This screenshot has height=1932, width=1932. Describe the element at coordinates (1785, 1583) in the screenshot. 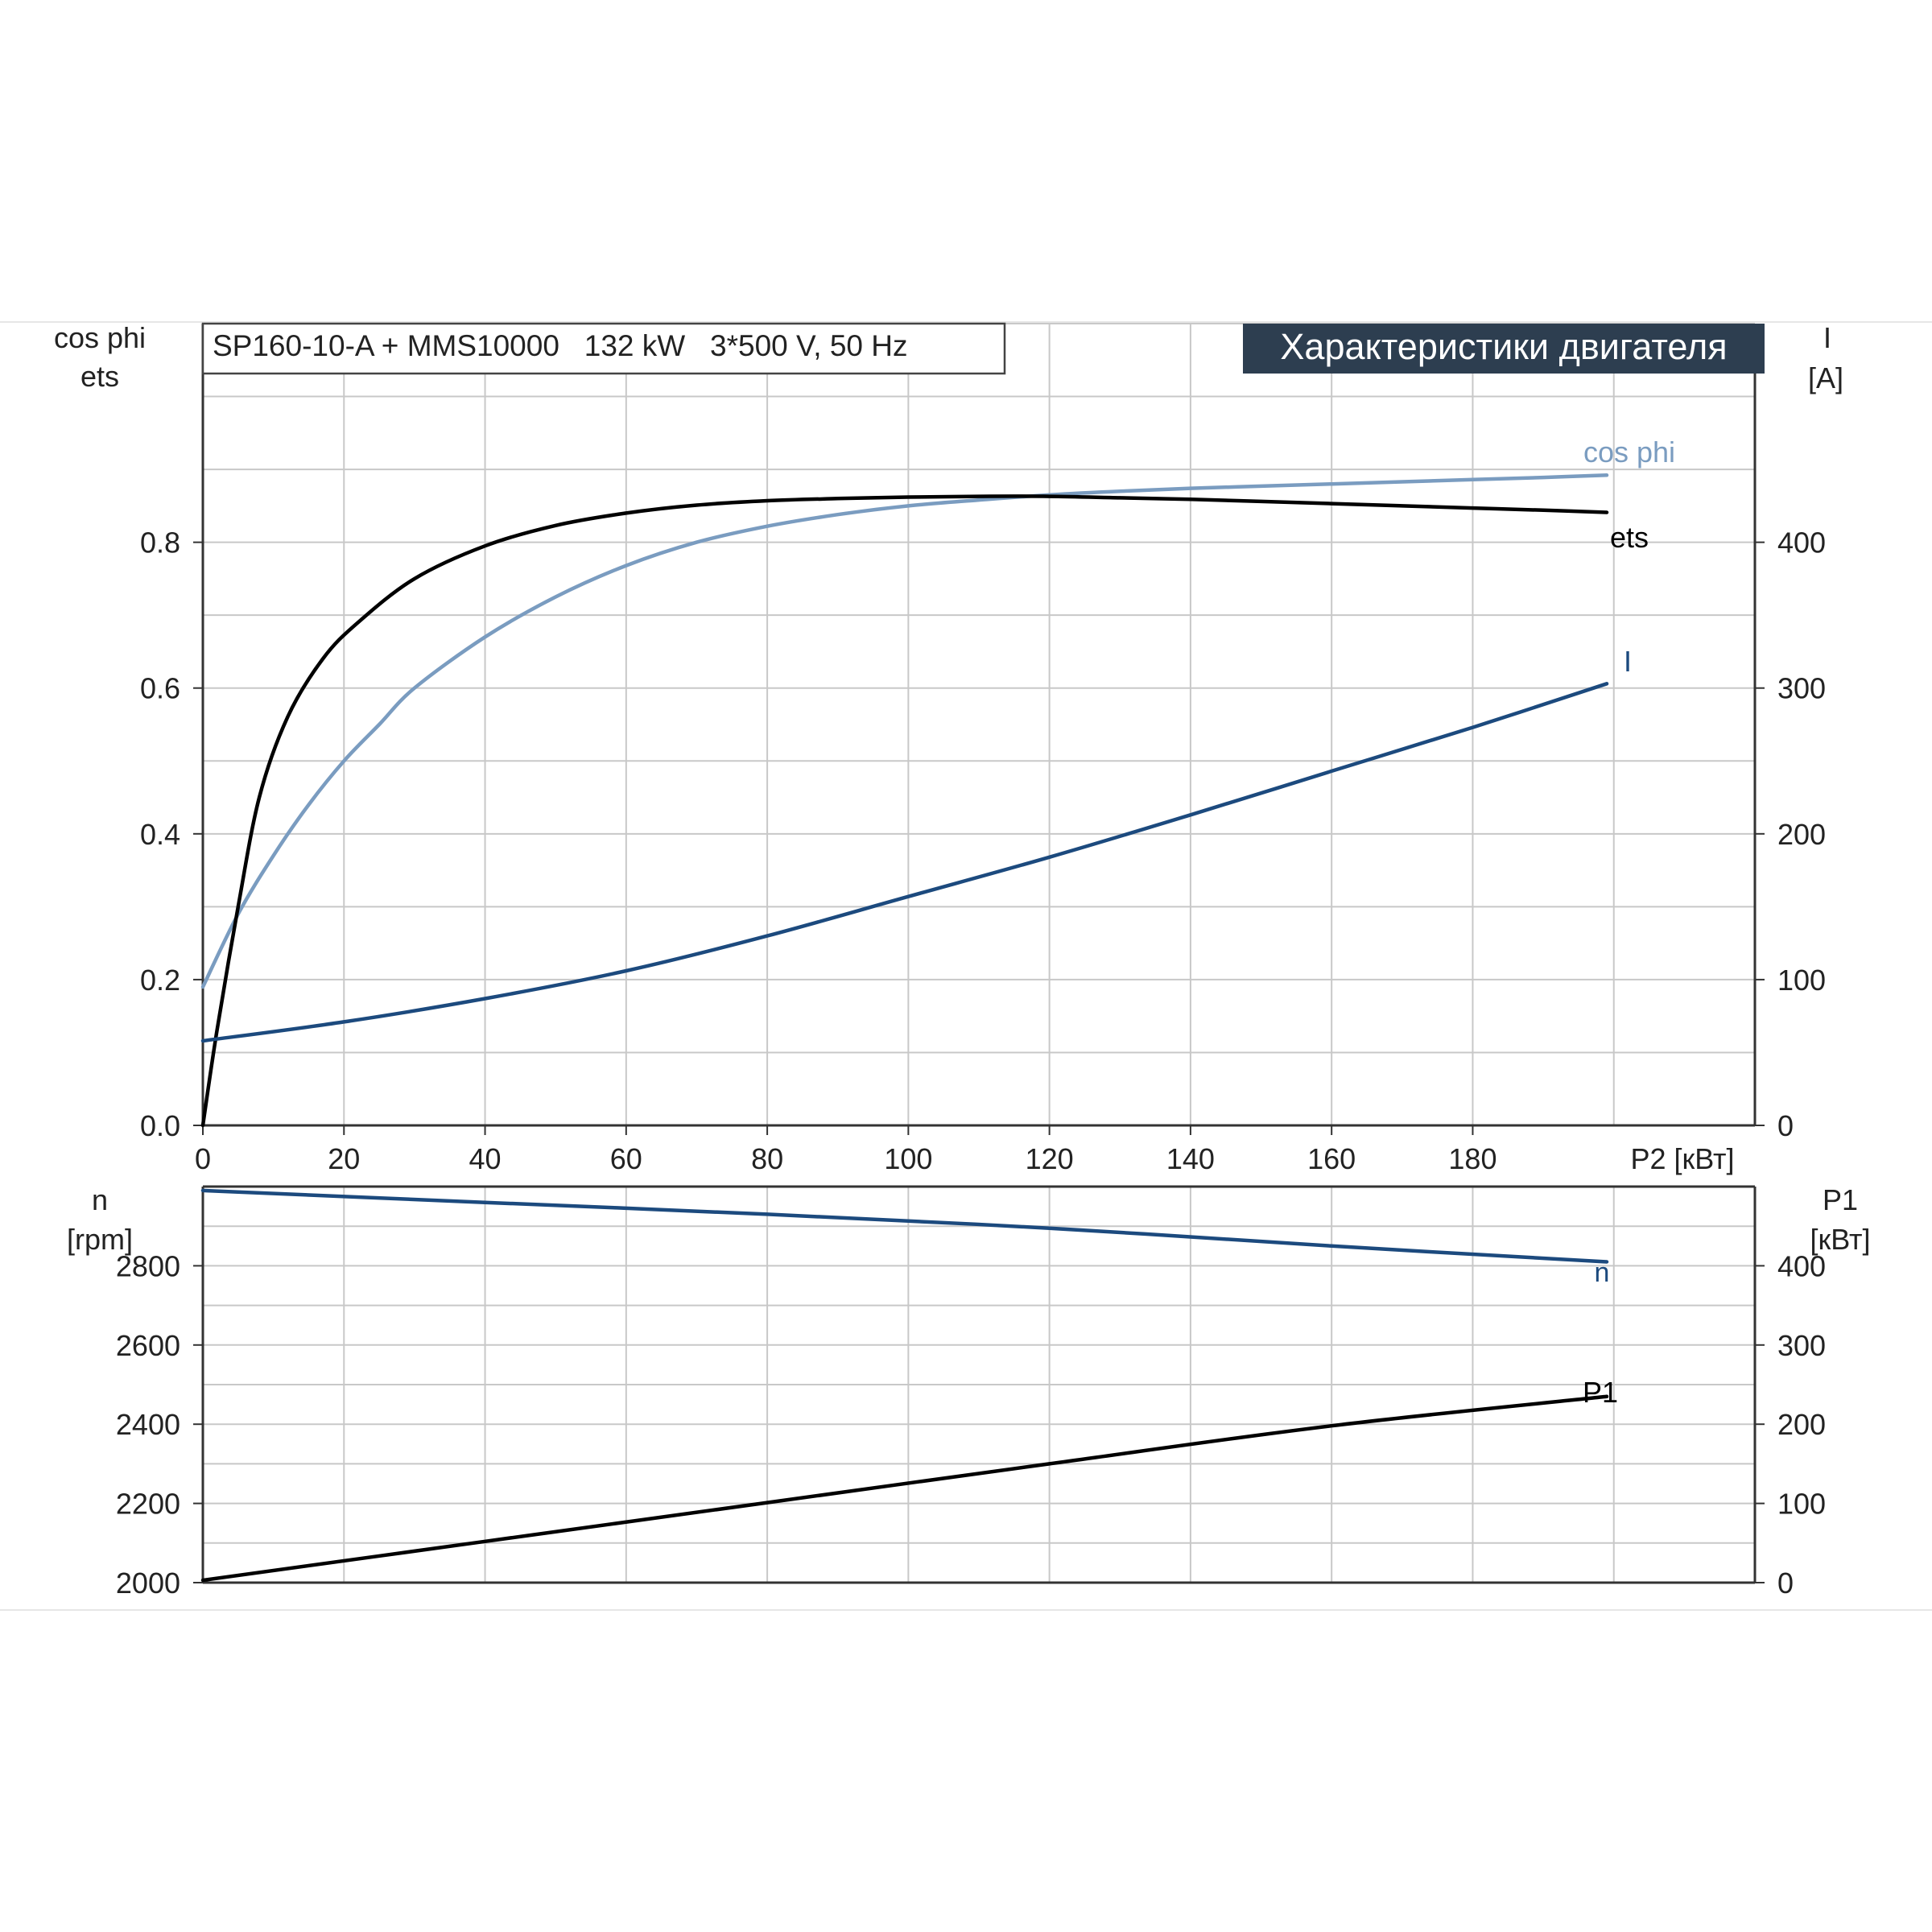

I see `bottom-y-right-tick-label: 0` at that location.